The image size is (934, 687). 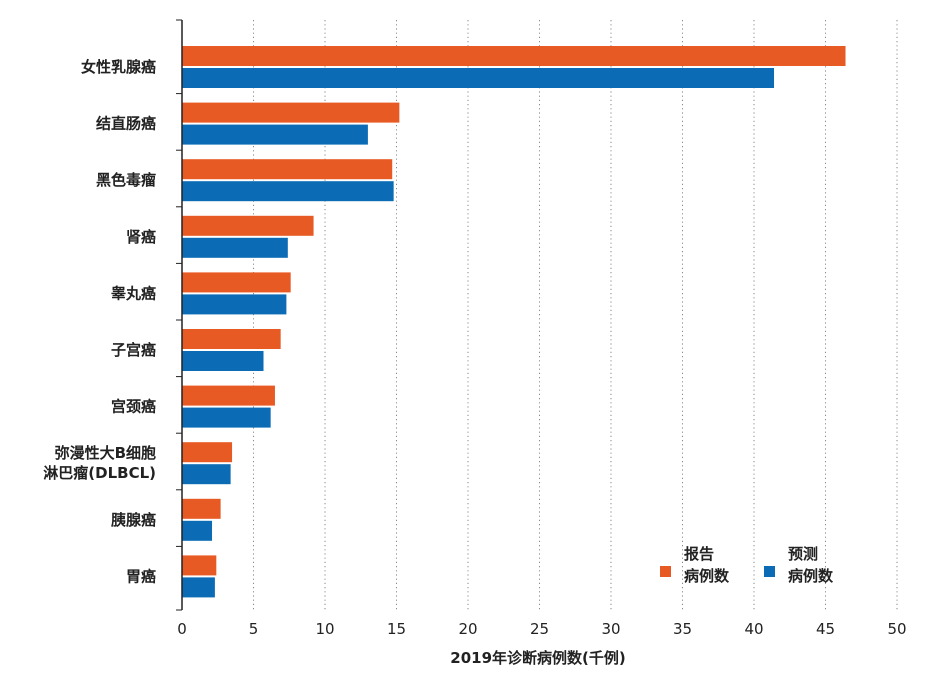 I want to click on x-tick-label-35: 35, so click(x=682, y=629).